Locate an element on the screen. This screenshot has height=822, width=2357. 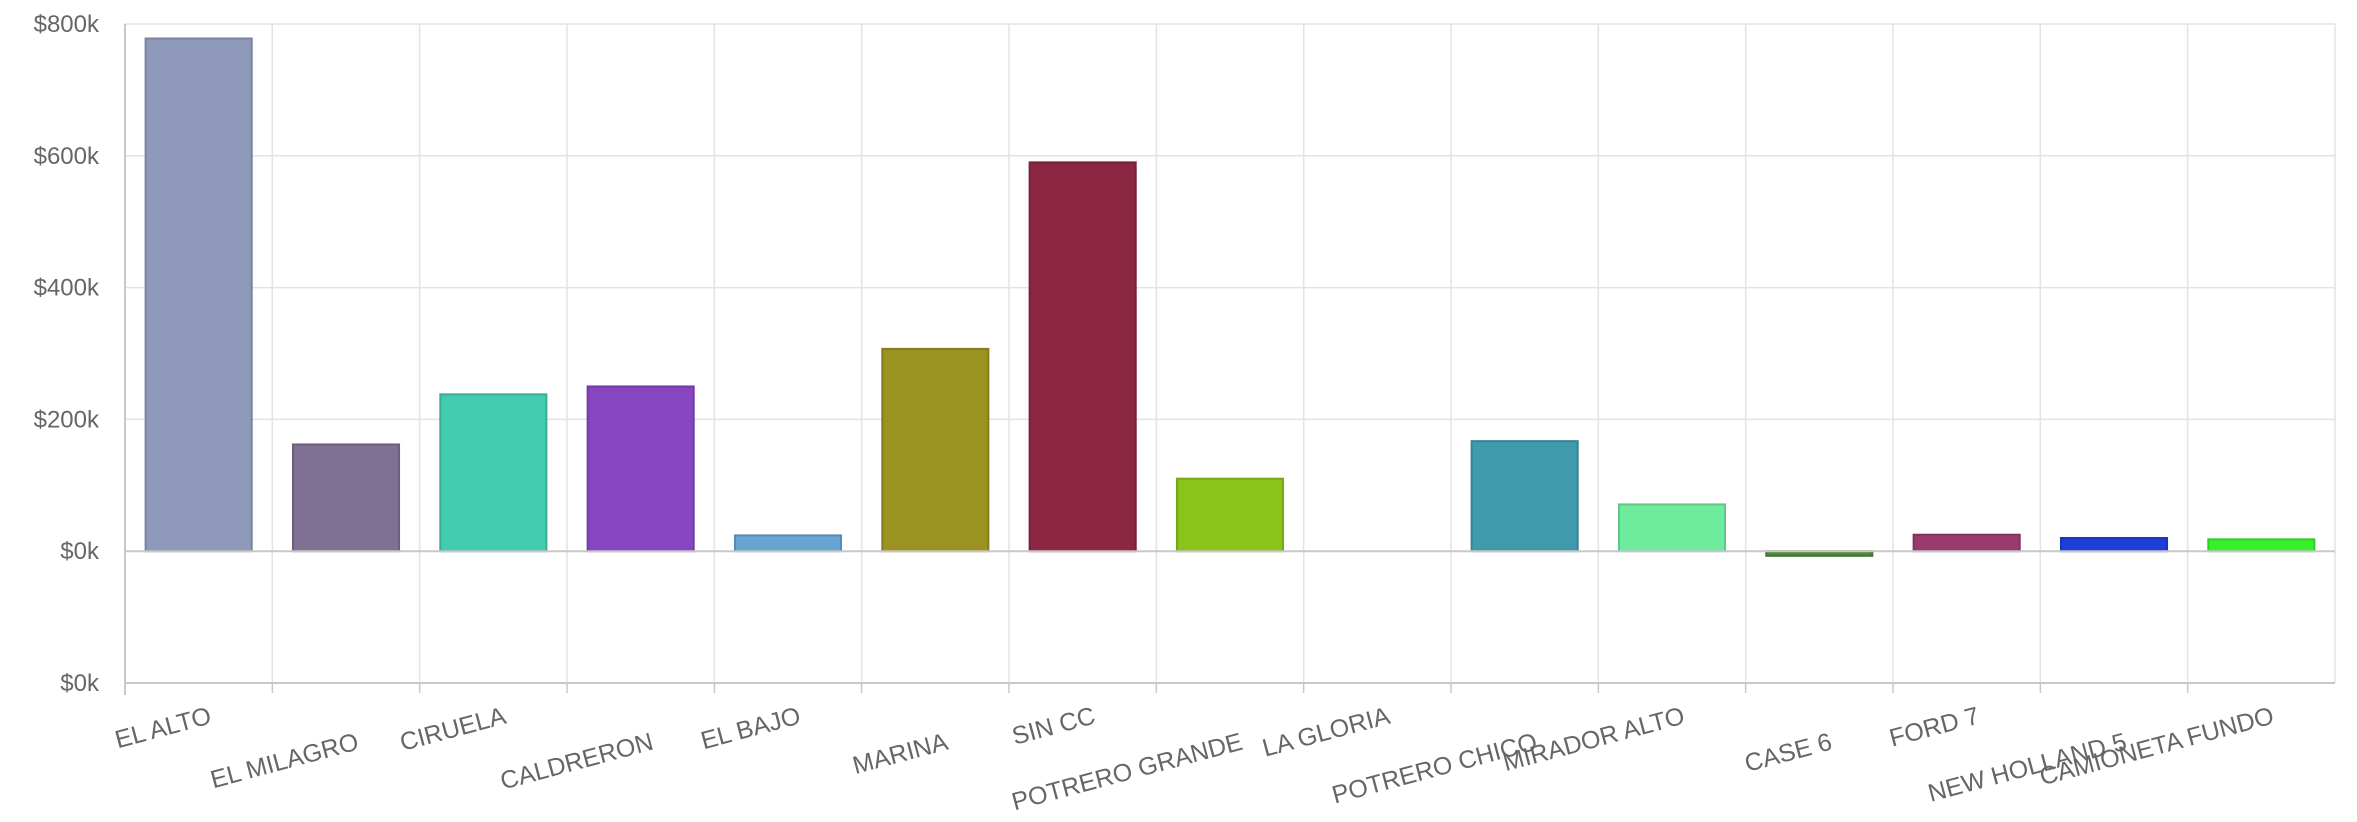
x-tick-label: CIRUELA is located at coordinates (453, 729).